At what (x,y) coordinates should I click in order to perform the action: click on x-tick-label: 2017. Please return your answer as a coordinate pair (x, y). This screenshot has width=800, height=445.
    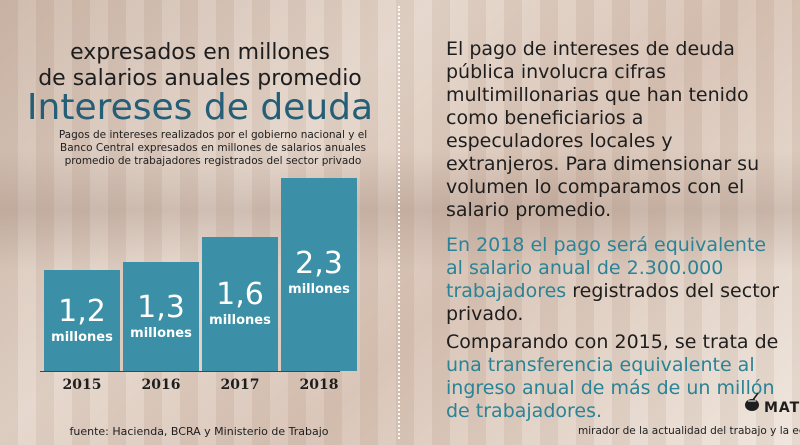
    Looking at the image, I should click on (240, 385).